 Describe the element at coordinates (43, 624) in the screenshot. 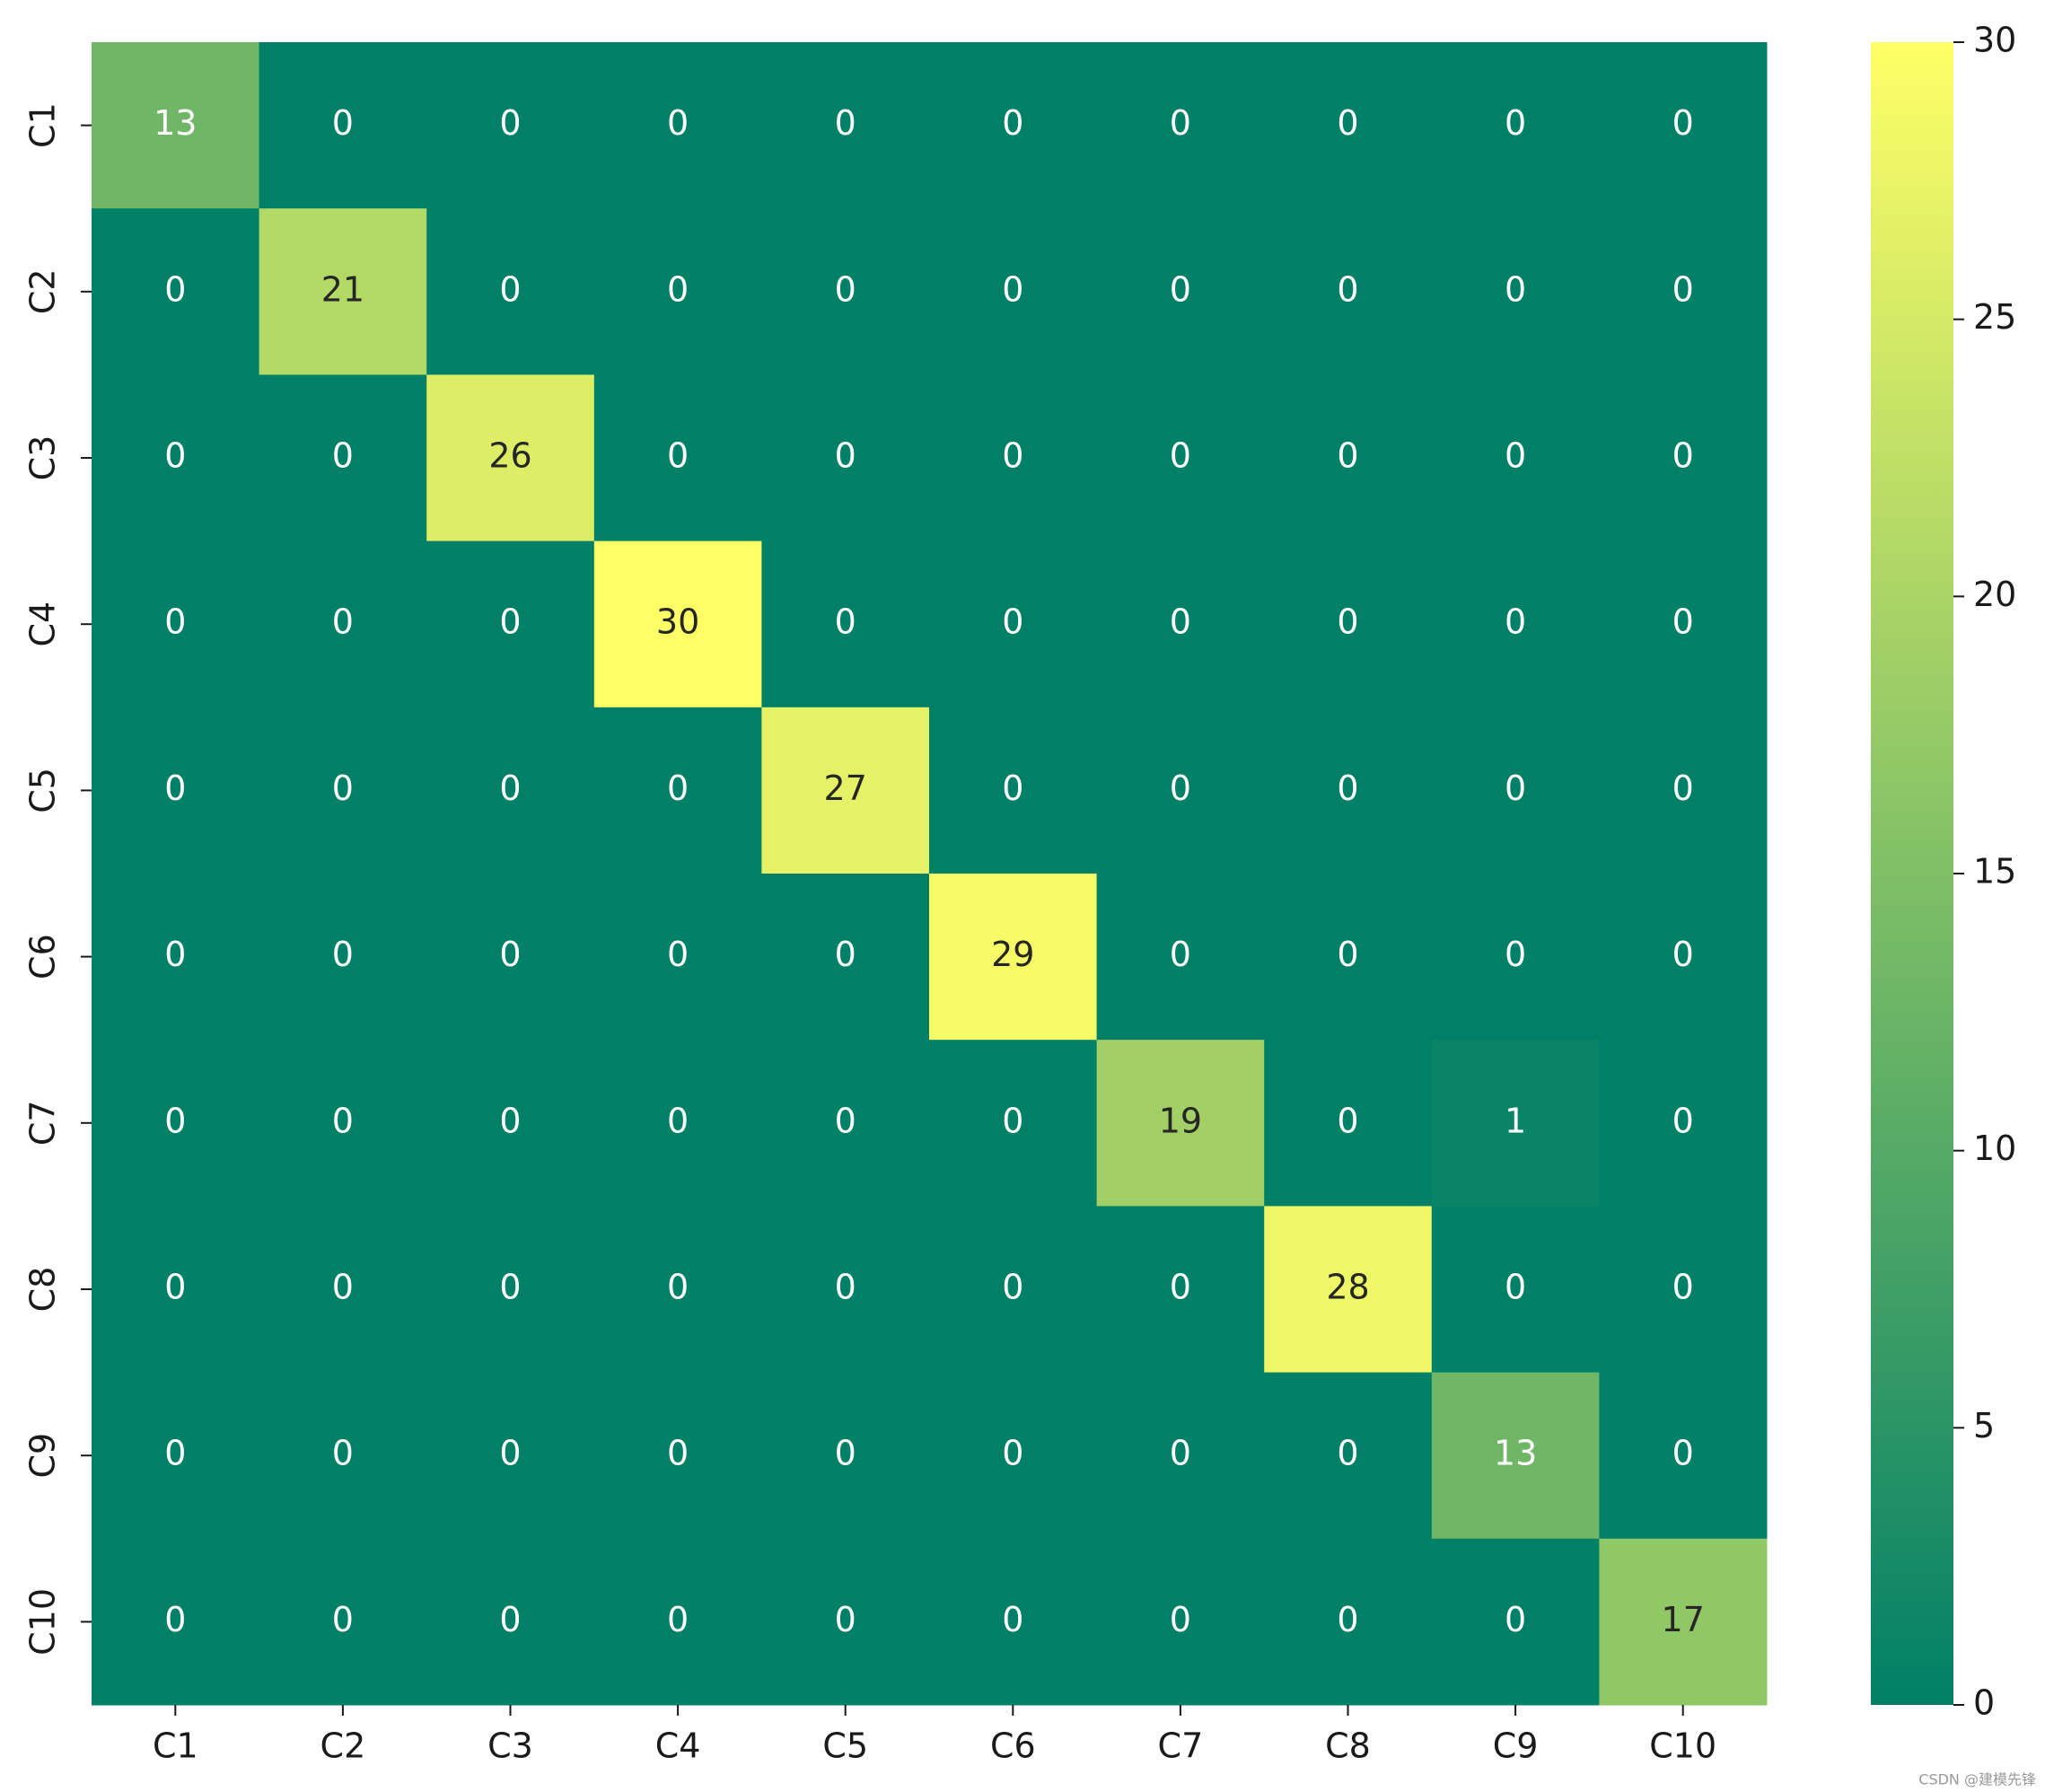

I see `y-tick-label: C4` at that location.